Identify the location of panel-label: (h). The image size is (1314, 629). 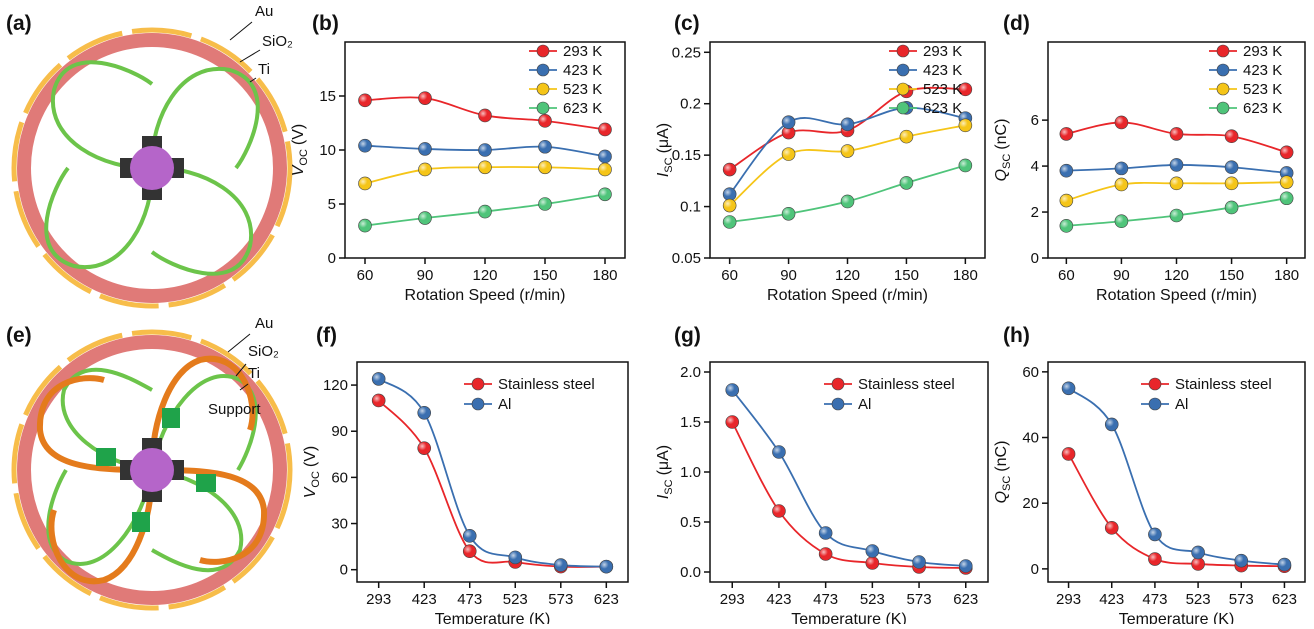
(1016, 335).